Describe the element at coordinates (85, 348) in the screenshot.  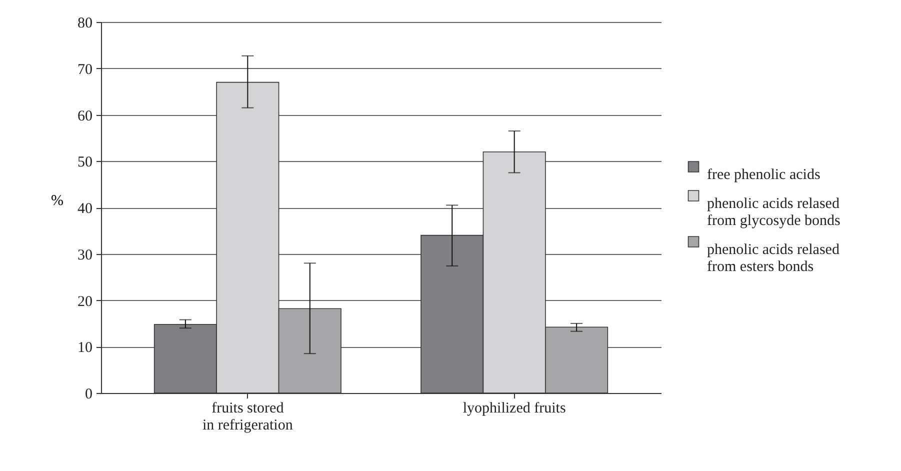
I see `y-tick-label: 10` at that location.